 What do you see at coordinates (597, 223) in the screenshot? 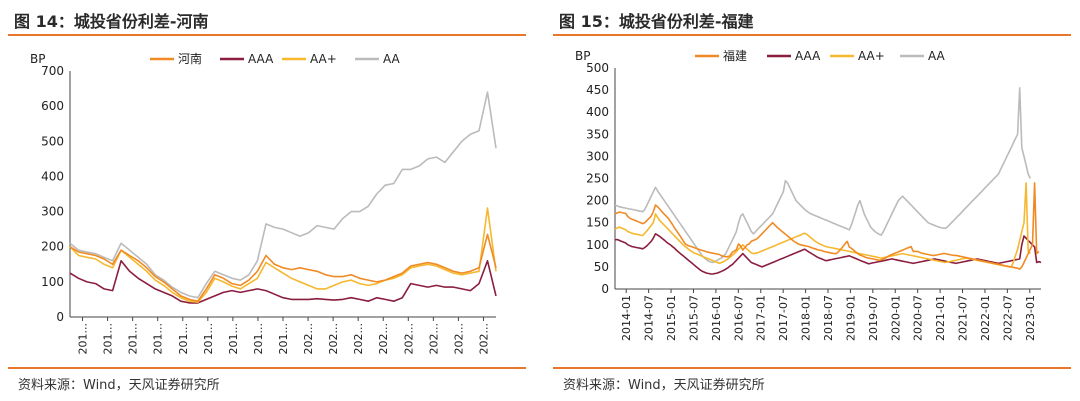
I see `y-tick-label: 150` at bounding box center [597, 223].